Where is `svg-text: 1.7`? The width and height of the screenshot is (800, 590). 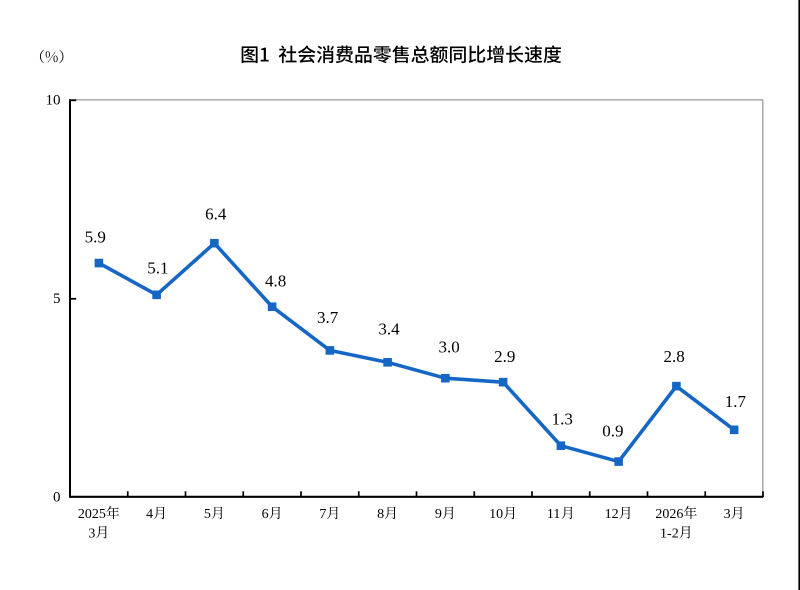
svg-text: 1.7 is located at coordinates (736, 401).